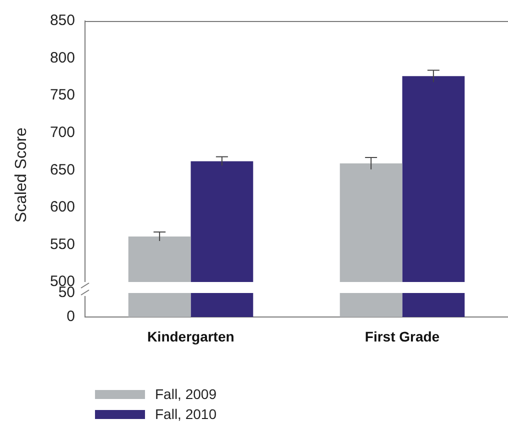 The width and height of the screenshot is (508, 424). Describe the element at coordinates (62, 244) in the screenshot. I see `y-tick-label: 550` at that location.